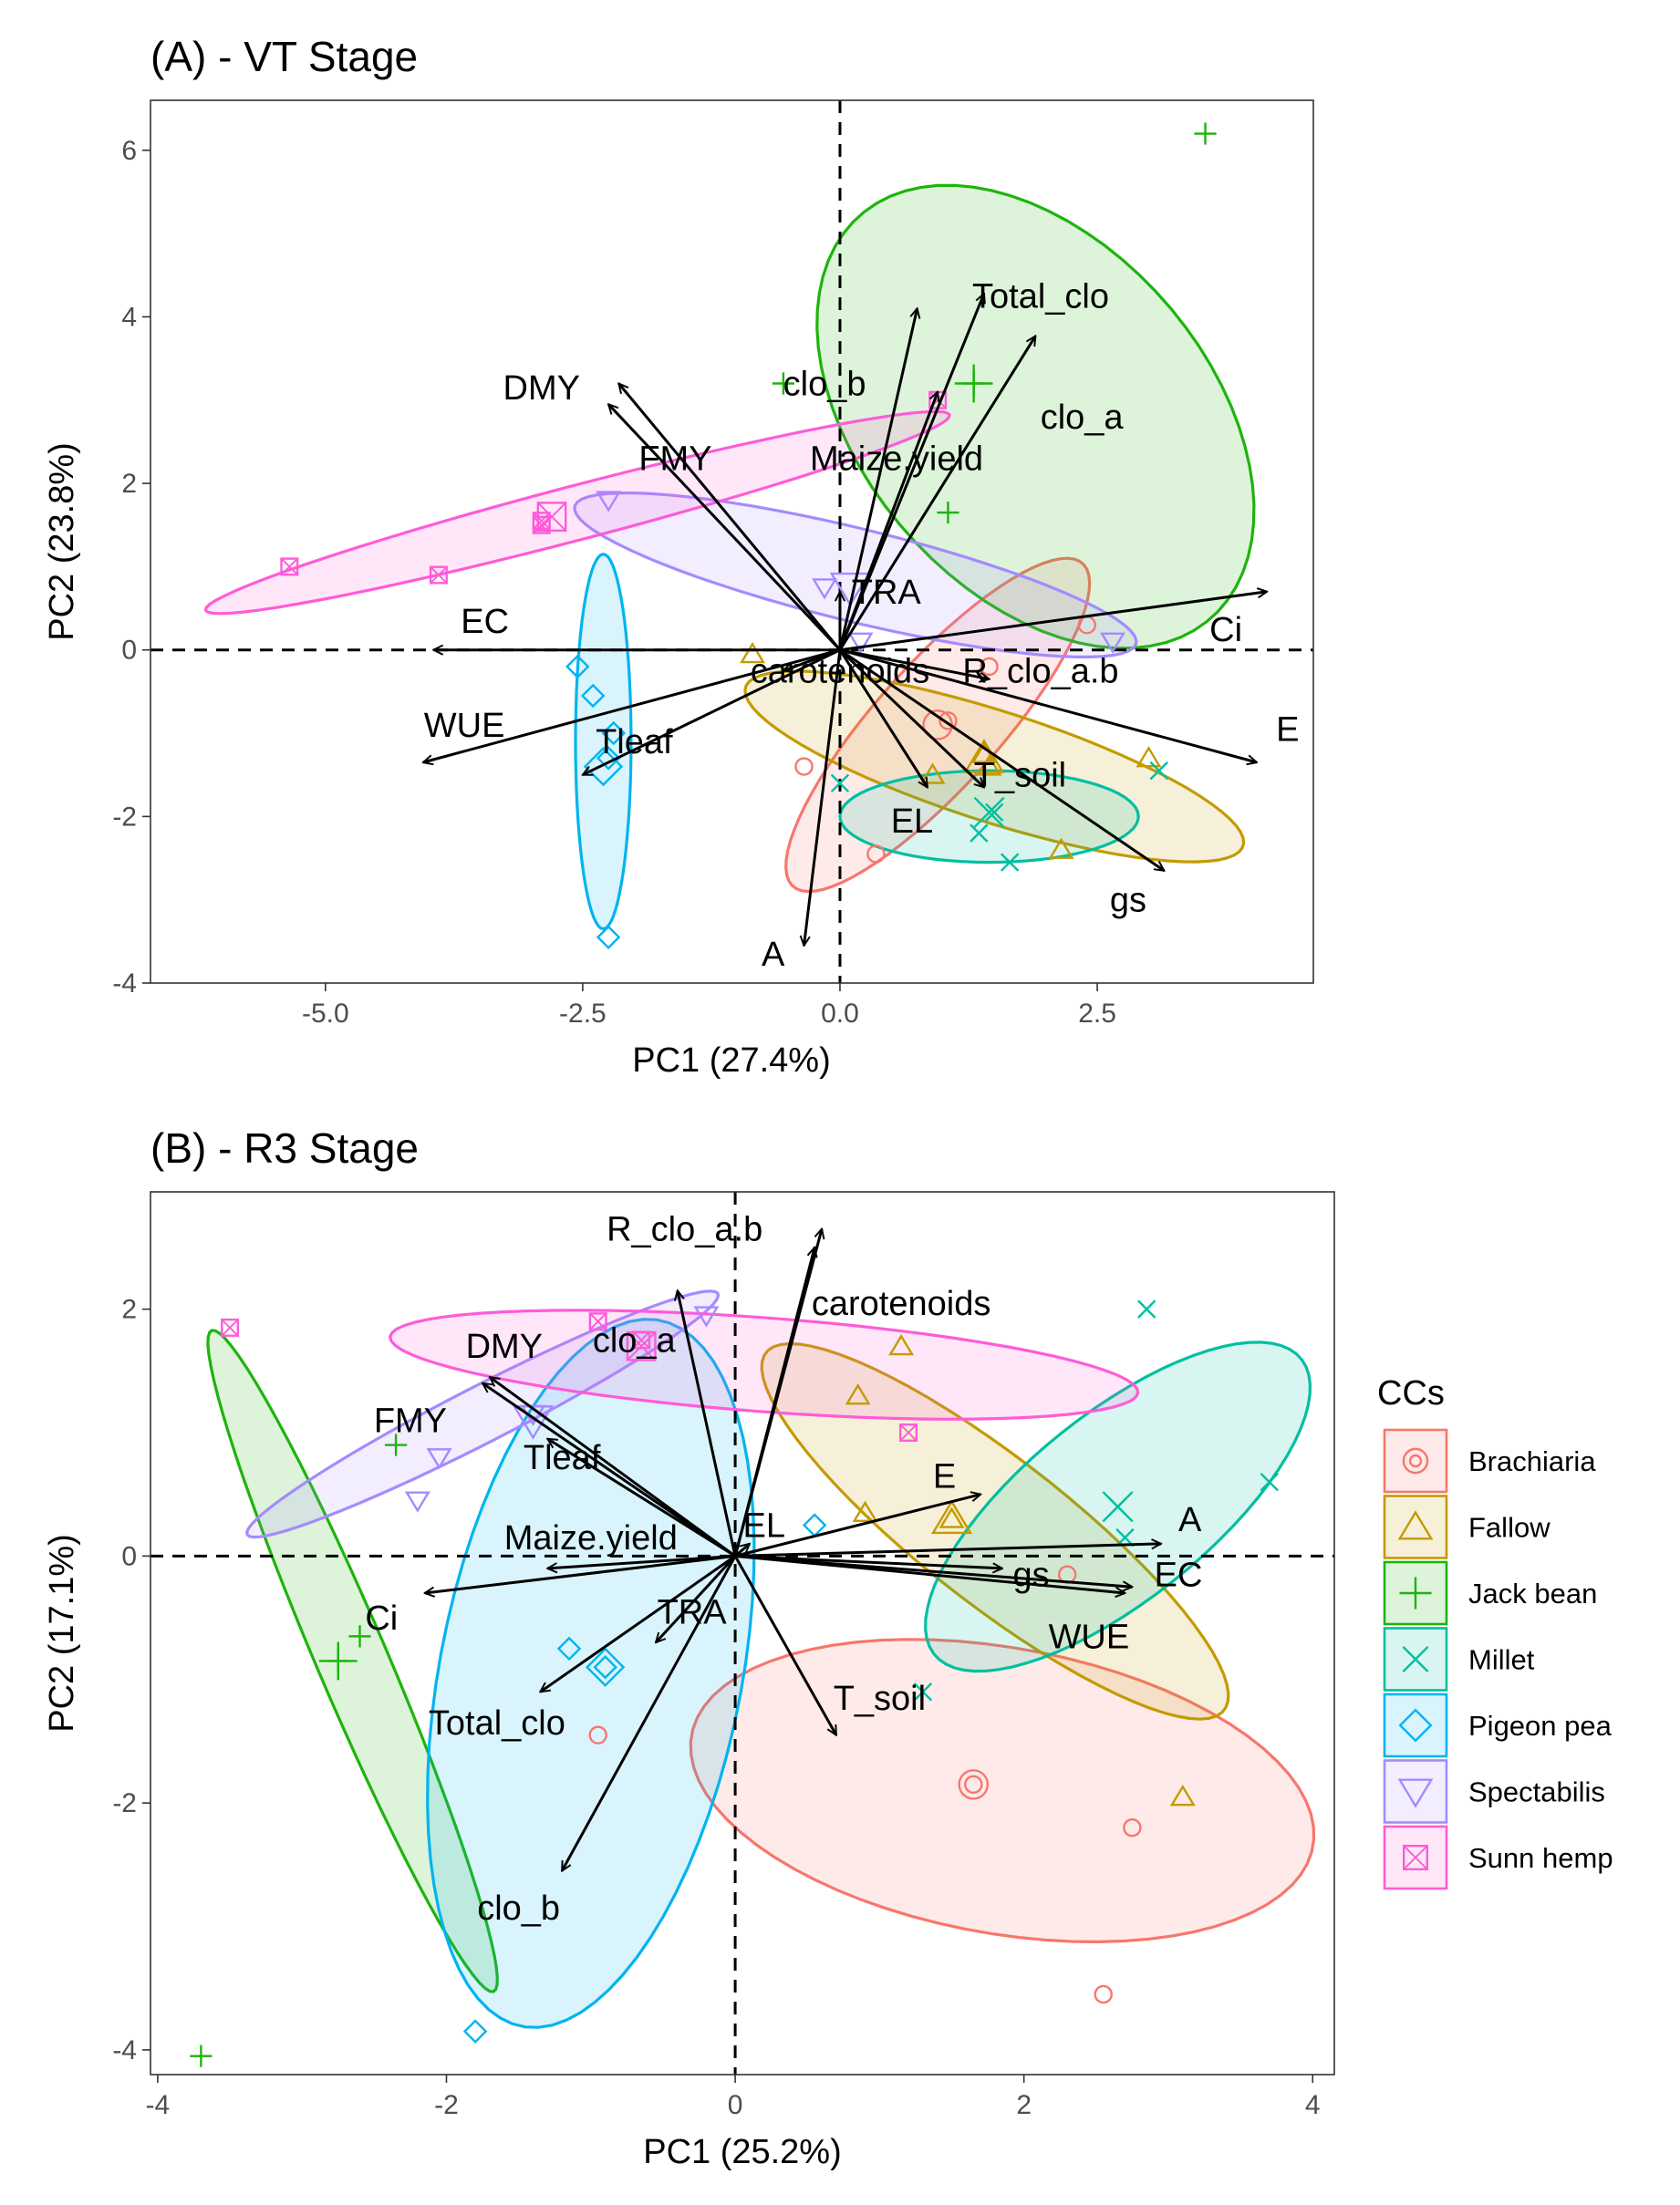 This screenshot has height=2205, width=1680. What do you see at coordinates (533, 1422) in the screenshot?
I see `centroid-spectabilis-tri` at bounding box center [533, 1422].